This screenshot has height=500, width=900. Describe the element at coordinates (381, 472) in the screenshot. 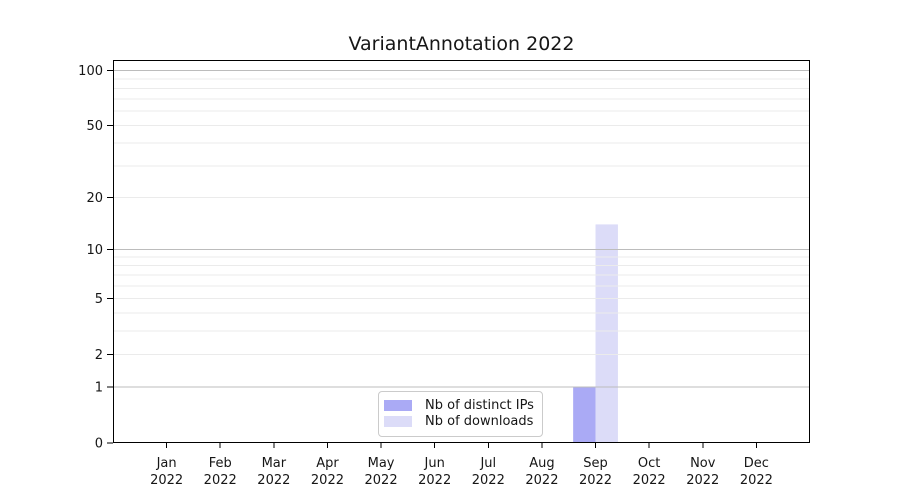

I see `x-tick-label: May 2022` at that location.